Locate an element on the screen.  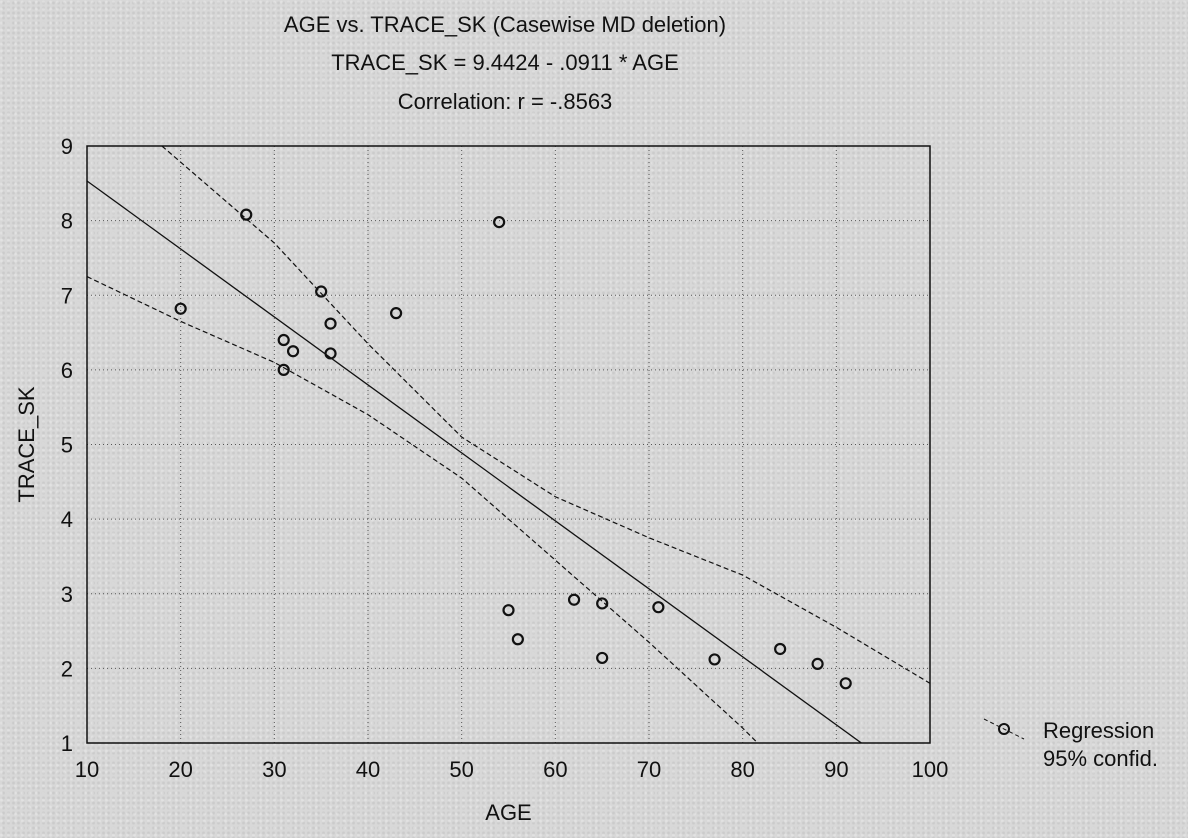
legend-point-icon is located at coordinates (1004, 729).